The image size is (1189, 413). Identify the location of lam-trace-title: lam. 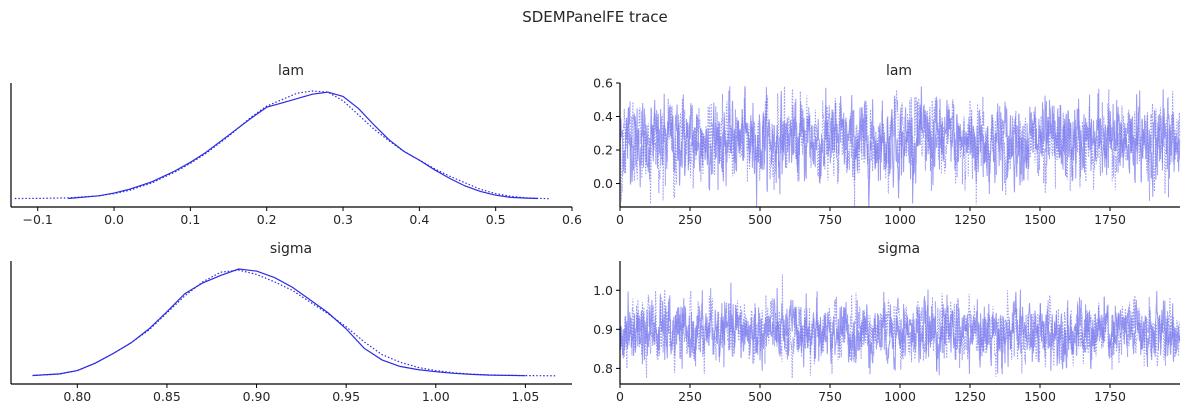
(899, 71).